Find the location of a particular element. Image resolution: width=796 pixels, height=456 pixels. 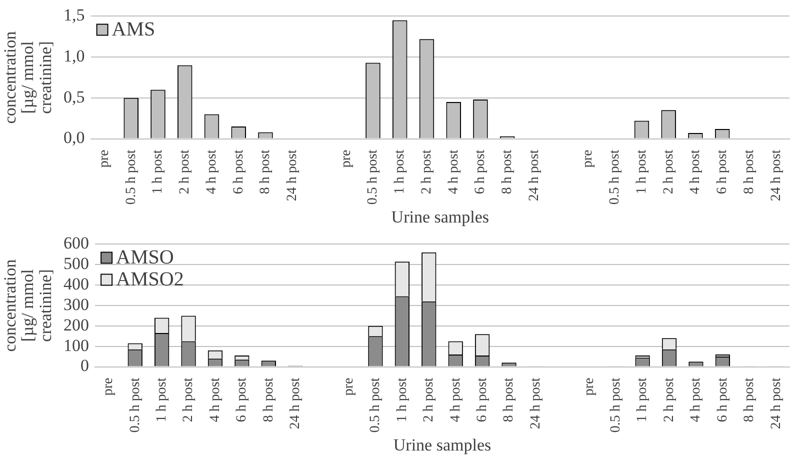

legend-label: AMSO is located at coordinates (145, 257).